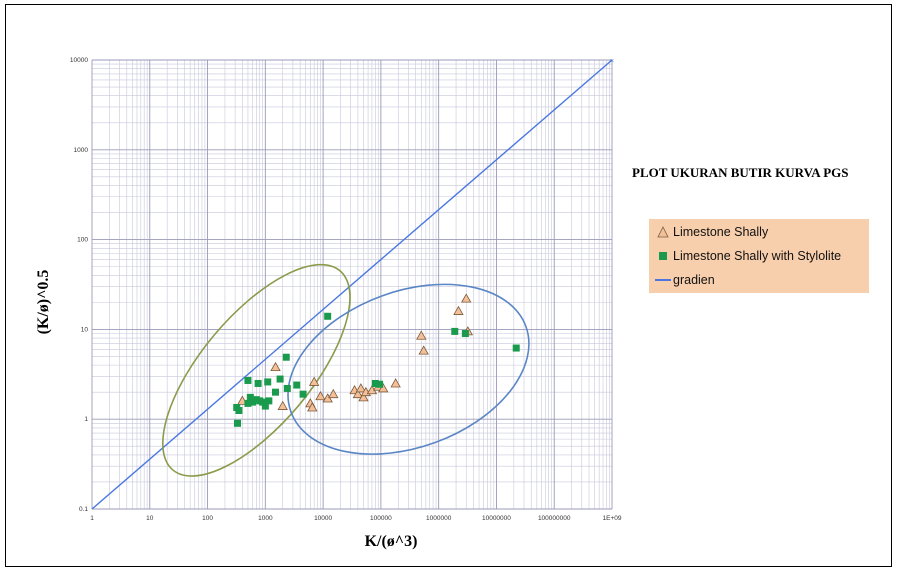 This screenshot has width=899, height=572. What do you see at coordinates (694, 280) in the screenshot?
I see `legend-label: gradien` at bounding box center [694, 280].